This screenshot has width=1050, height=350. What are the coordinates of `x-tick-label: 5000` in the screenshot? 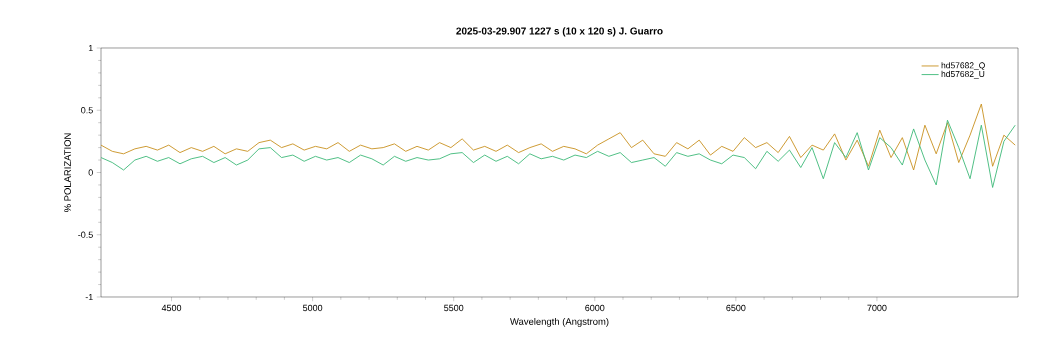 It's located at (313, 308).